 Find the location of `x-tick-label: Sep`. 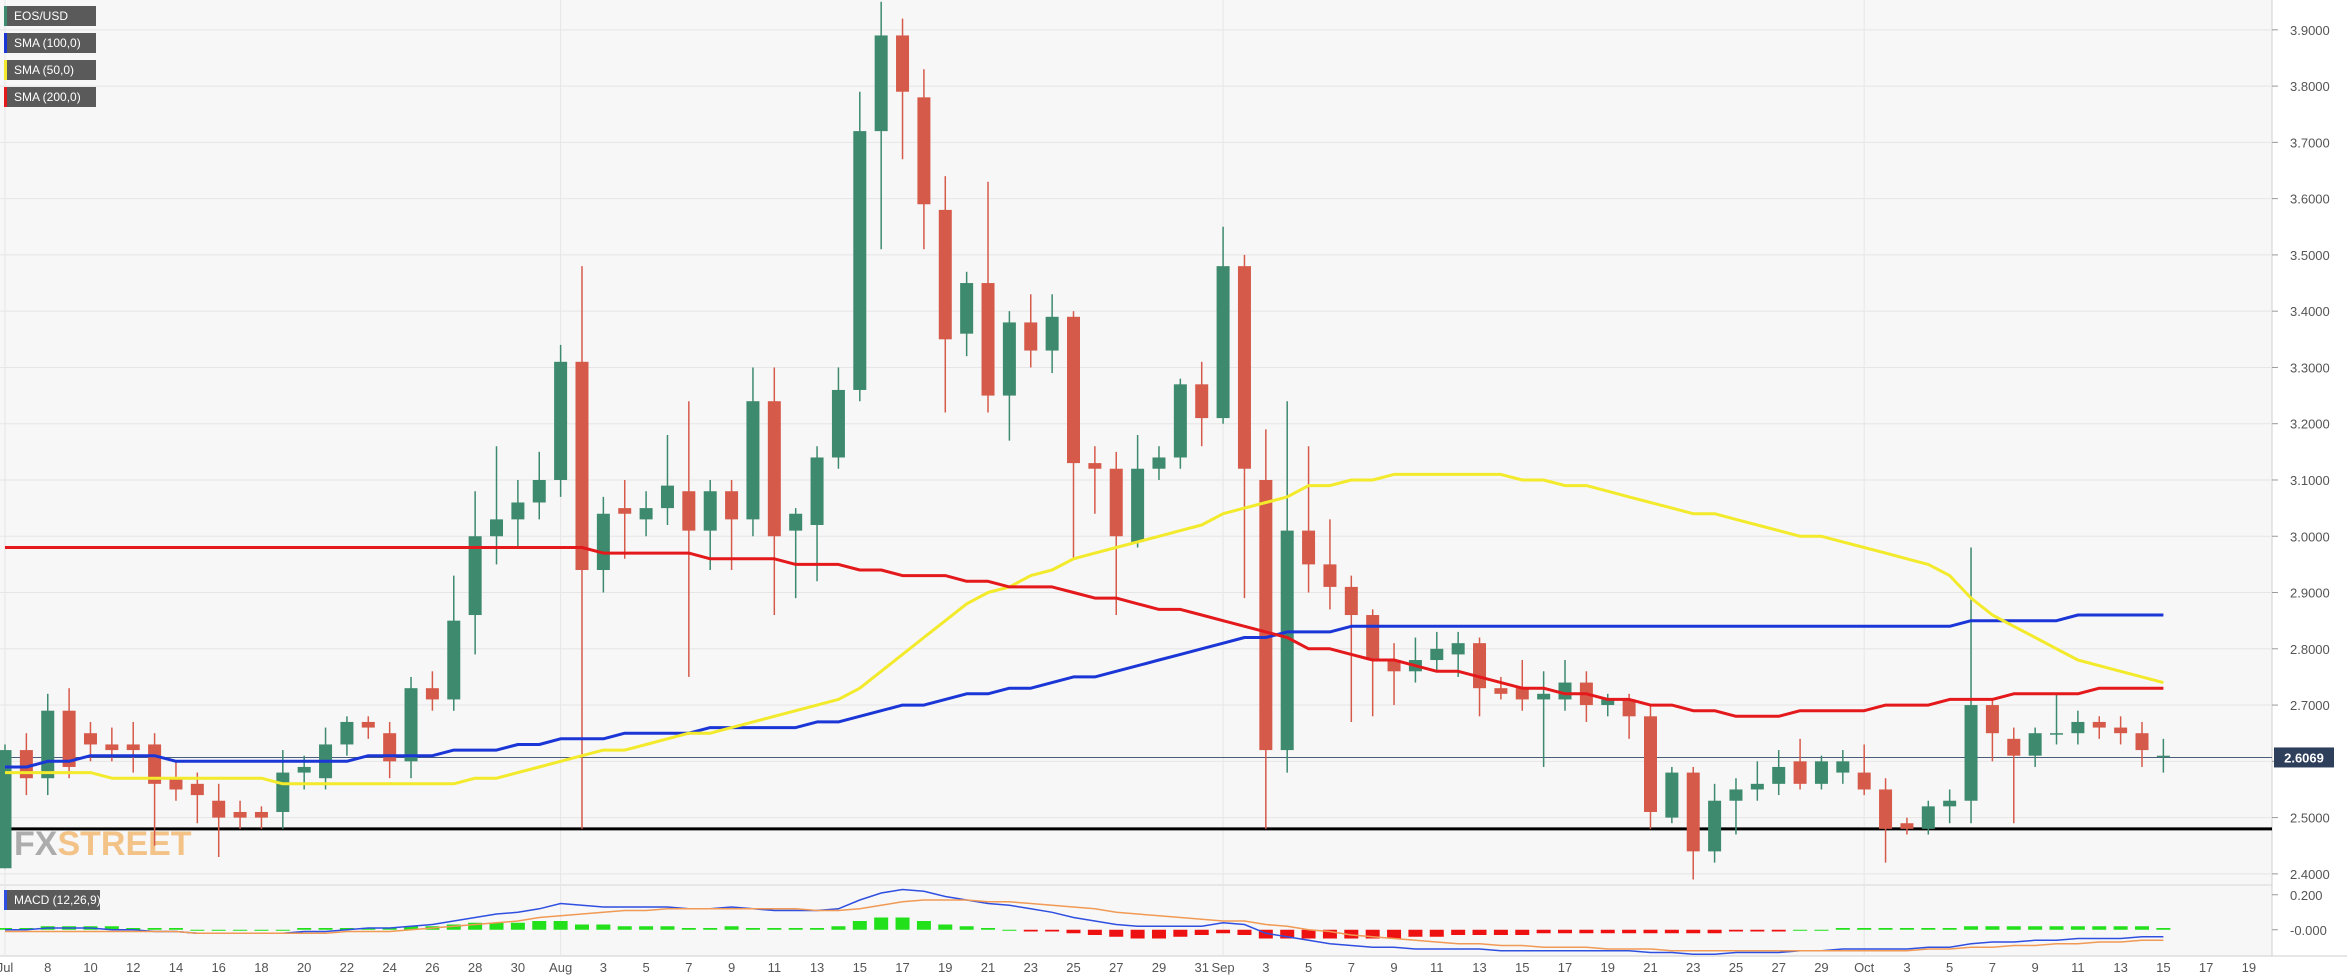

x-tick-label: Sep is located at coordinates (1223, 967).